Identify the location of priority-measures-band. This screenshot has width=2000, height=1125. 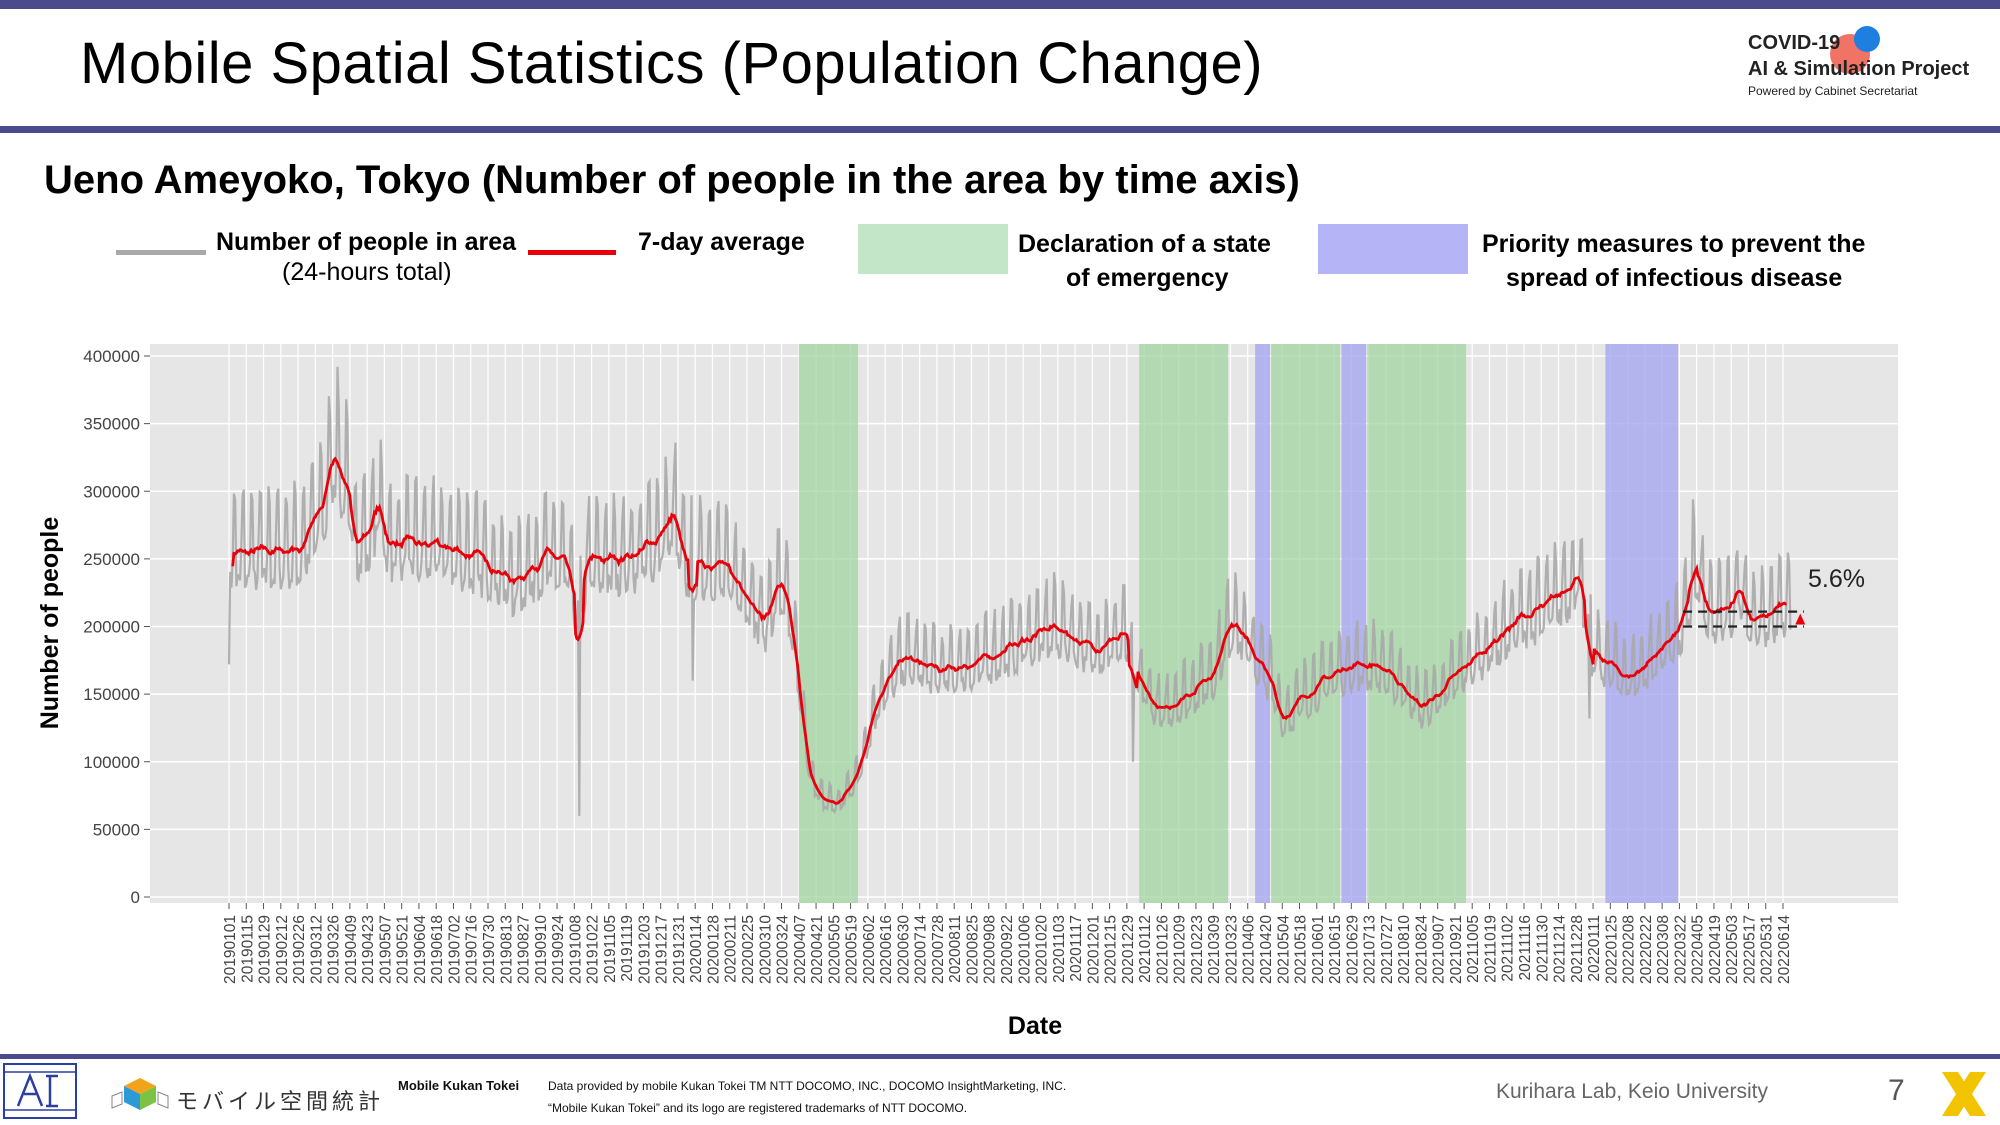
(1354, 623).